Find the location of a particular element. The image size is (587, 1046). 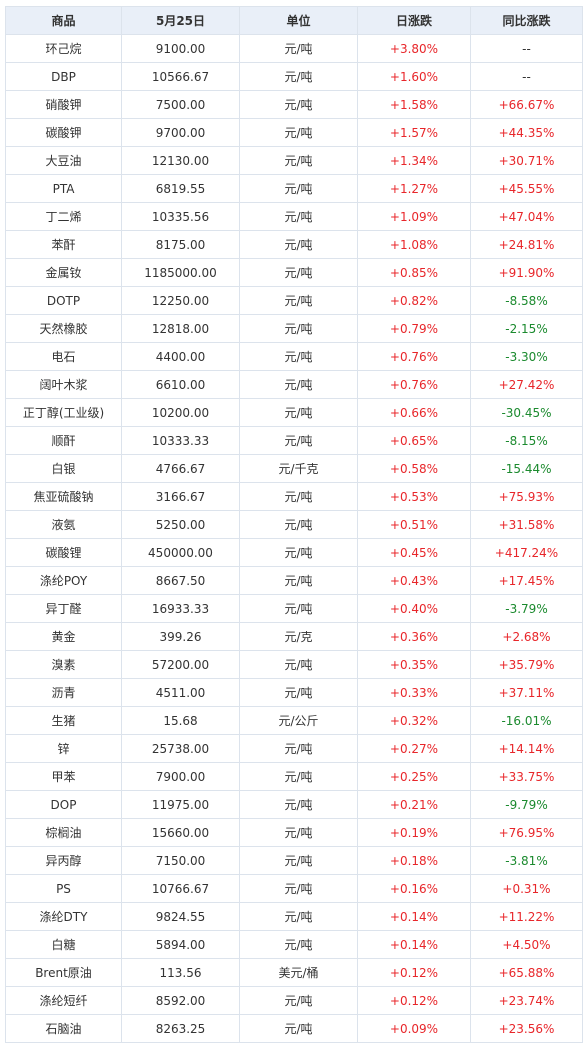

cell-price: 399.26 is located at coordinates (180, 636).